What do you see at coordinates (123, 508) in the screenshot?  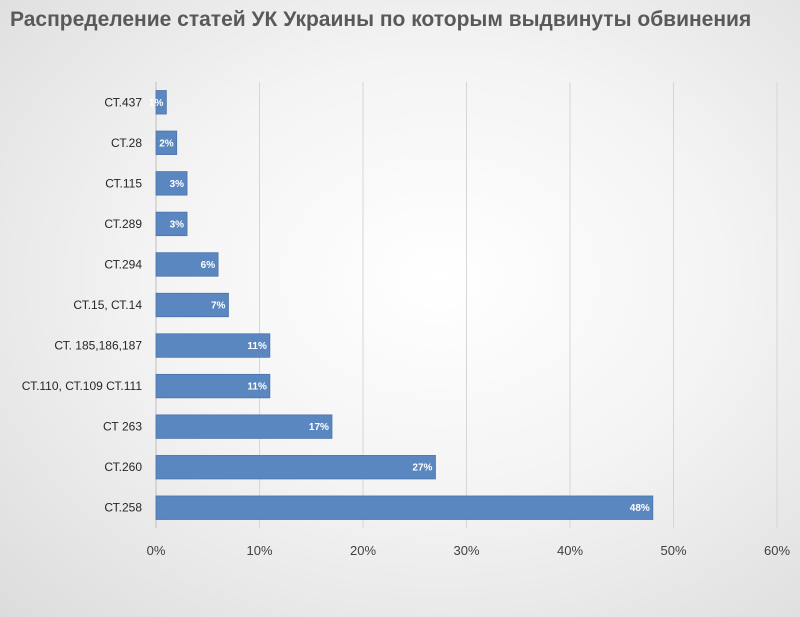 I see `category-label: СТ.258` at bounding box center [123, 508].